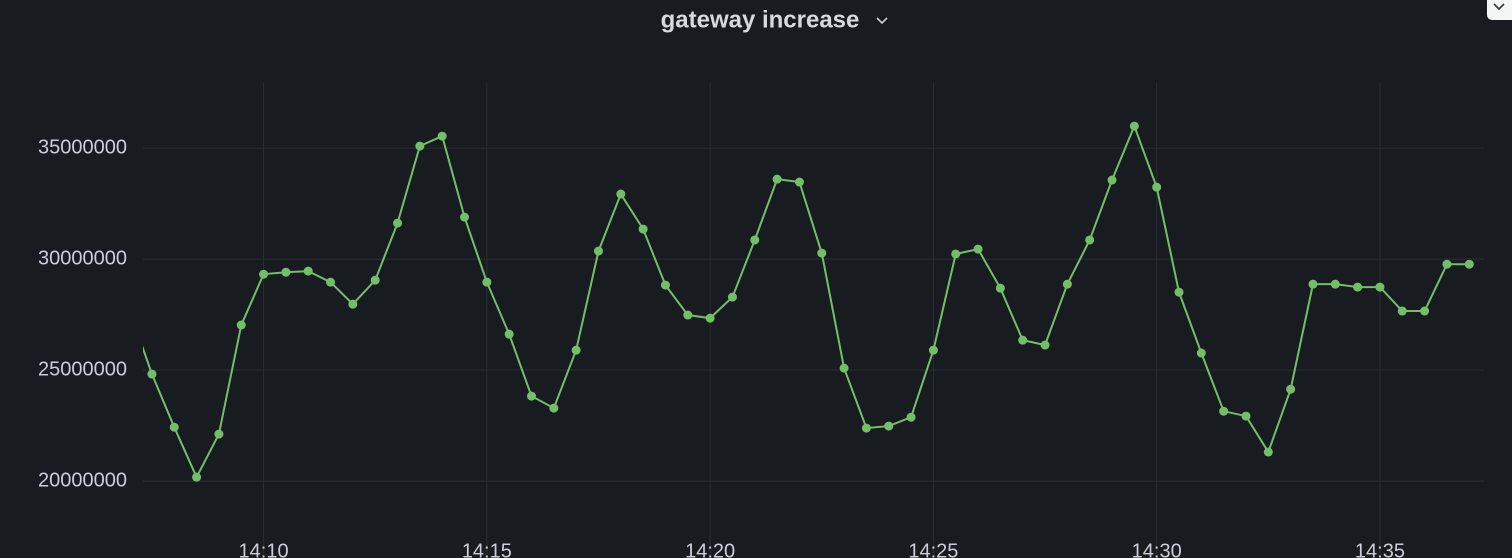 The height and width of the screenshot is (558, 1512). Describe the element at coordinates (82, 369) in the screenshot. I see `y-tick-label: 25000000` at that location.